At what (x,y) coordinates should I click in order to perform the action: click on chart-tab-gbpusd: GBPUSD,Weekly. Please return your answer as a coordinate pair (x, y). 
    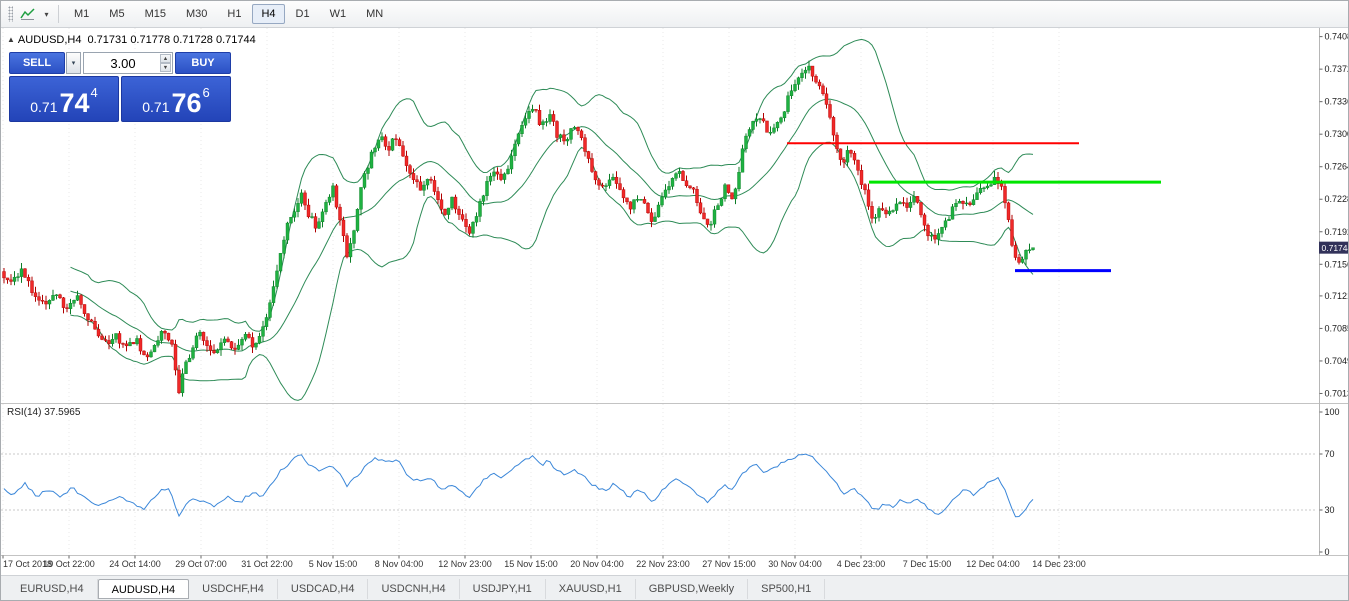
    Looking at the image, I should click on (692, 589).